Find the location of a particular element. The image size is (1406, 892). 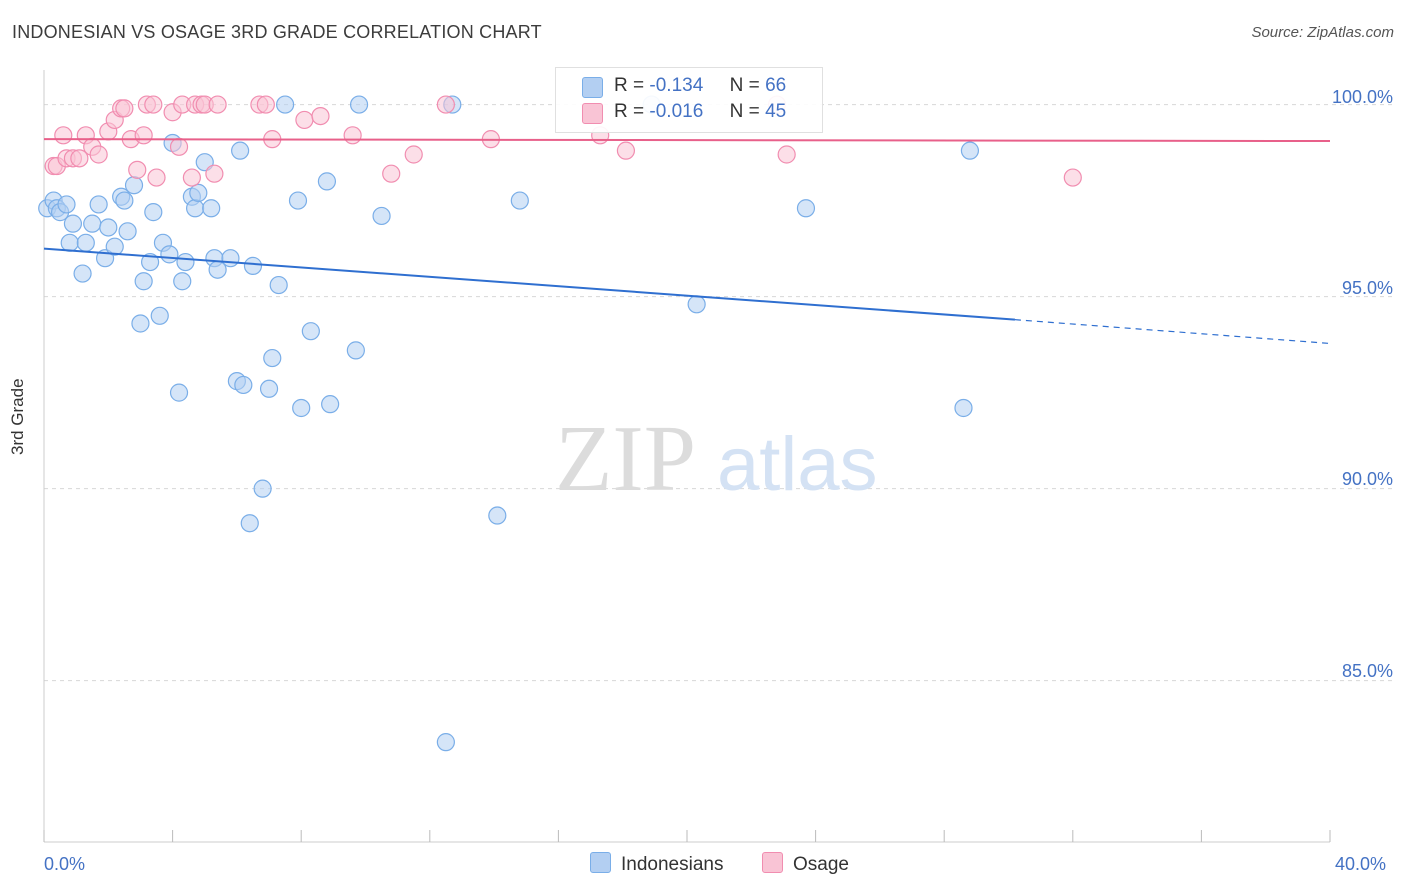

stats-legend: R = -0.134 N = 66 R = -0.016 N = 45 is located at coordinates (689, 100).